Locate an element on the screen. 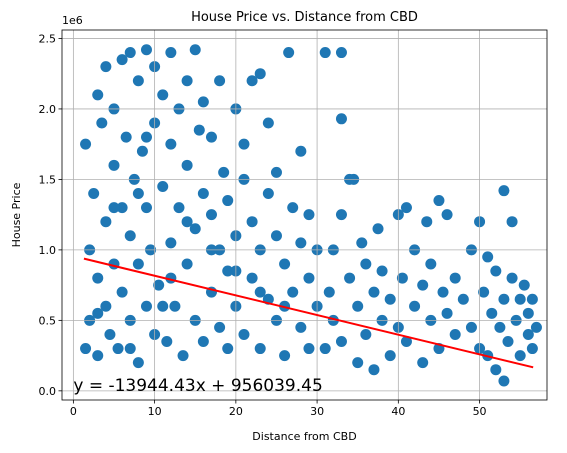 The image size is (567, 453). y-tick-label: 0.5 is located at coordinates (48, 320).